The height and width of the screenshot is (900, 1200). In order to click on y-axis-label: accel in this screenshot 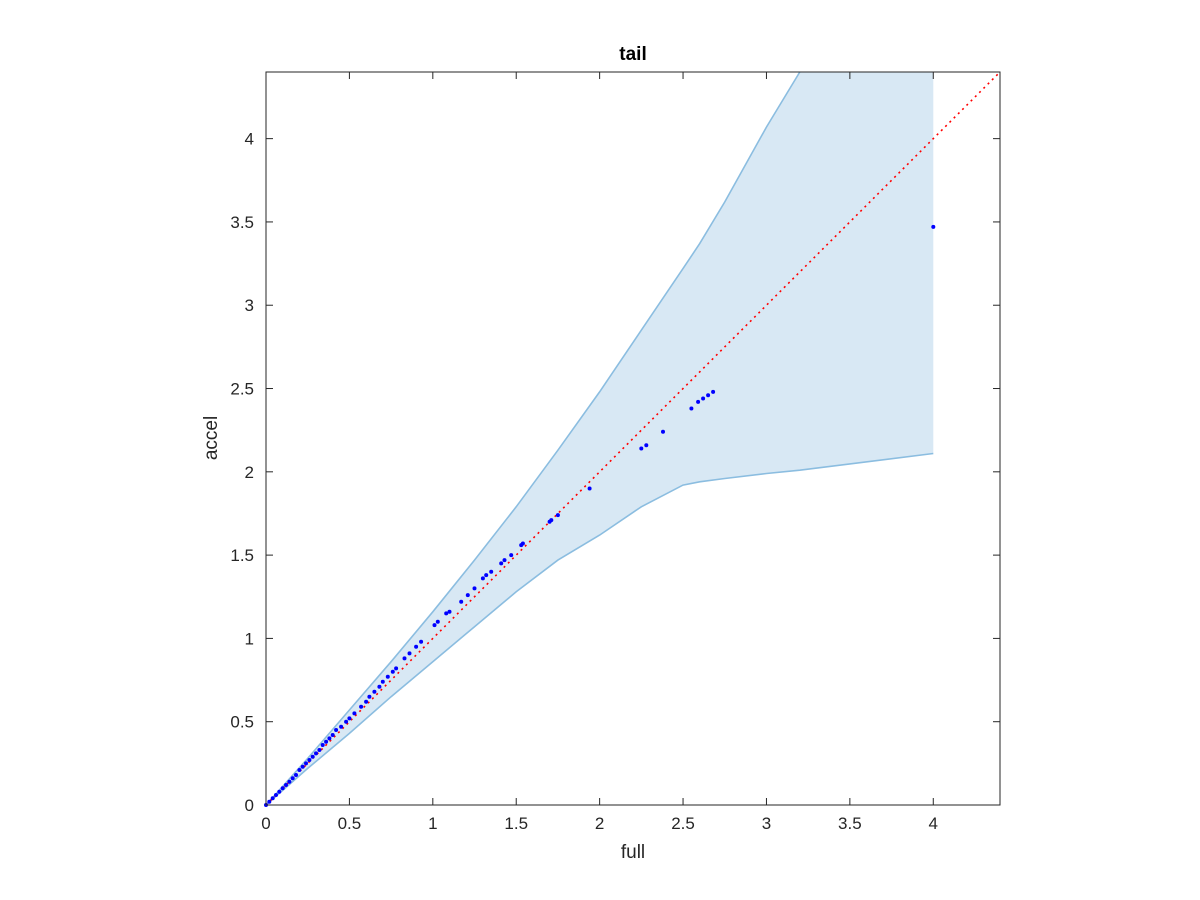, I will do `click(211, 438)`.